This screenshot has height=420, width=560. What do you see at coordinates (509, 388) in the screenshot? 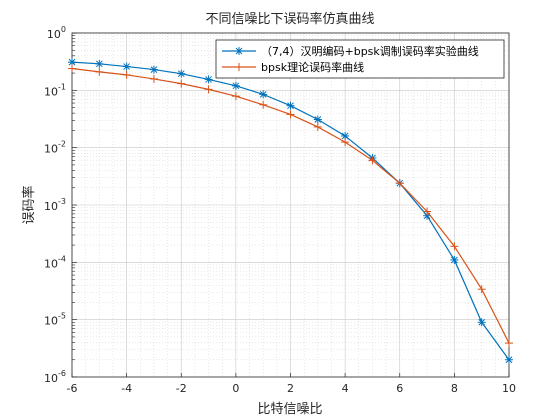
I see `x-tick-label: 10` at bounding box center [509, 388].